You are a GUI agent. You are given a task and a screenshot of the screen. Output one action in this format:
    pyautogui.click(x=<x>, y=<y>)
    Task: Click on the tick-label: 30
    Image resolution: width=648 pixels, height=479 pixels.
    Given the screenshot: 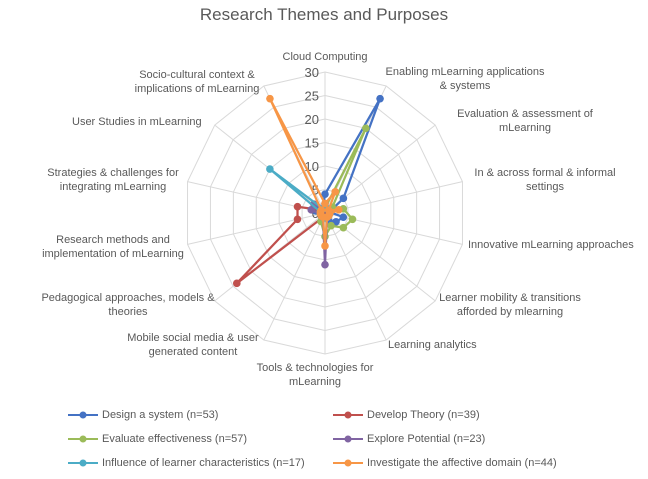 What is the action you would take?
    pyautogui.click(x=312, y=72)
    